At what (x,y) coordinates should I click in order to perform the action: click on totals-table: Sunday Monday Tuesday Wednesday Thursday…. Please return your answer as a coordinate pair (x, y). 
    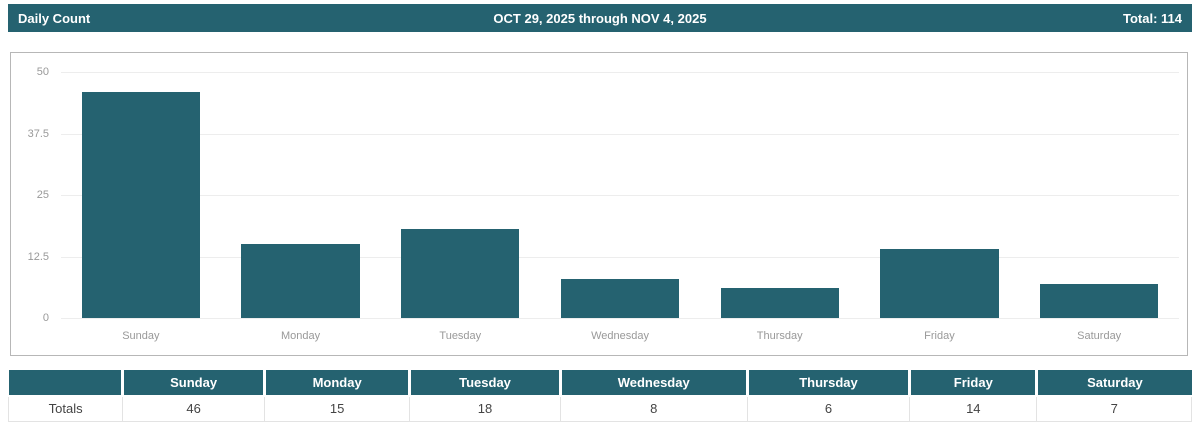
    Looking at the image, I should click on (599, 396).